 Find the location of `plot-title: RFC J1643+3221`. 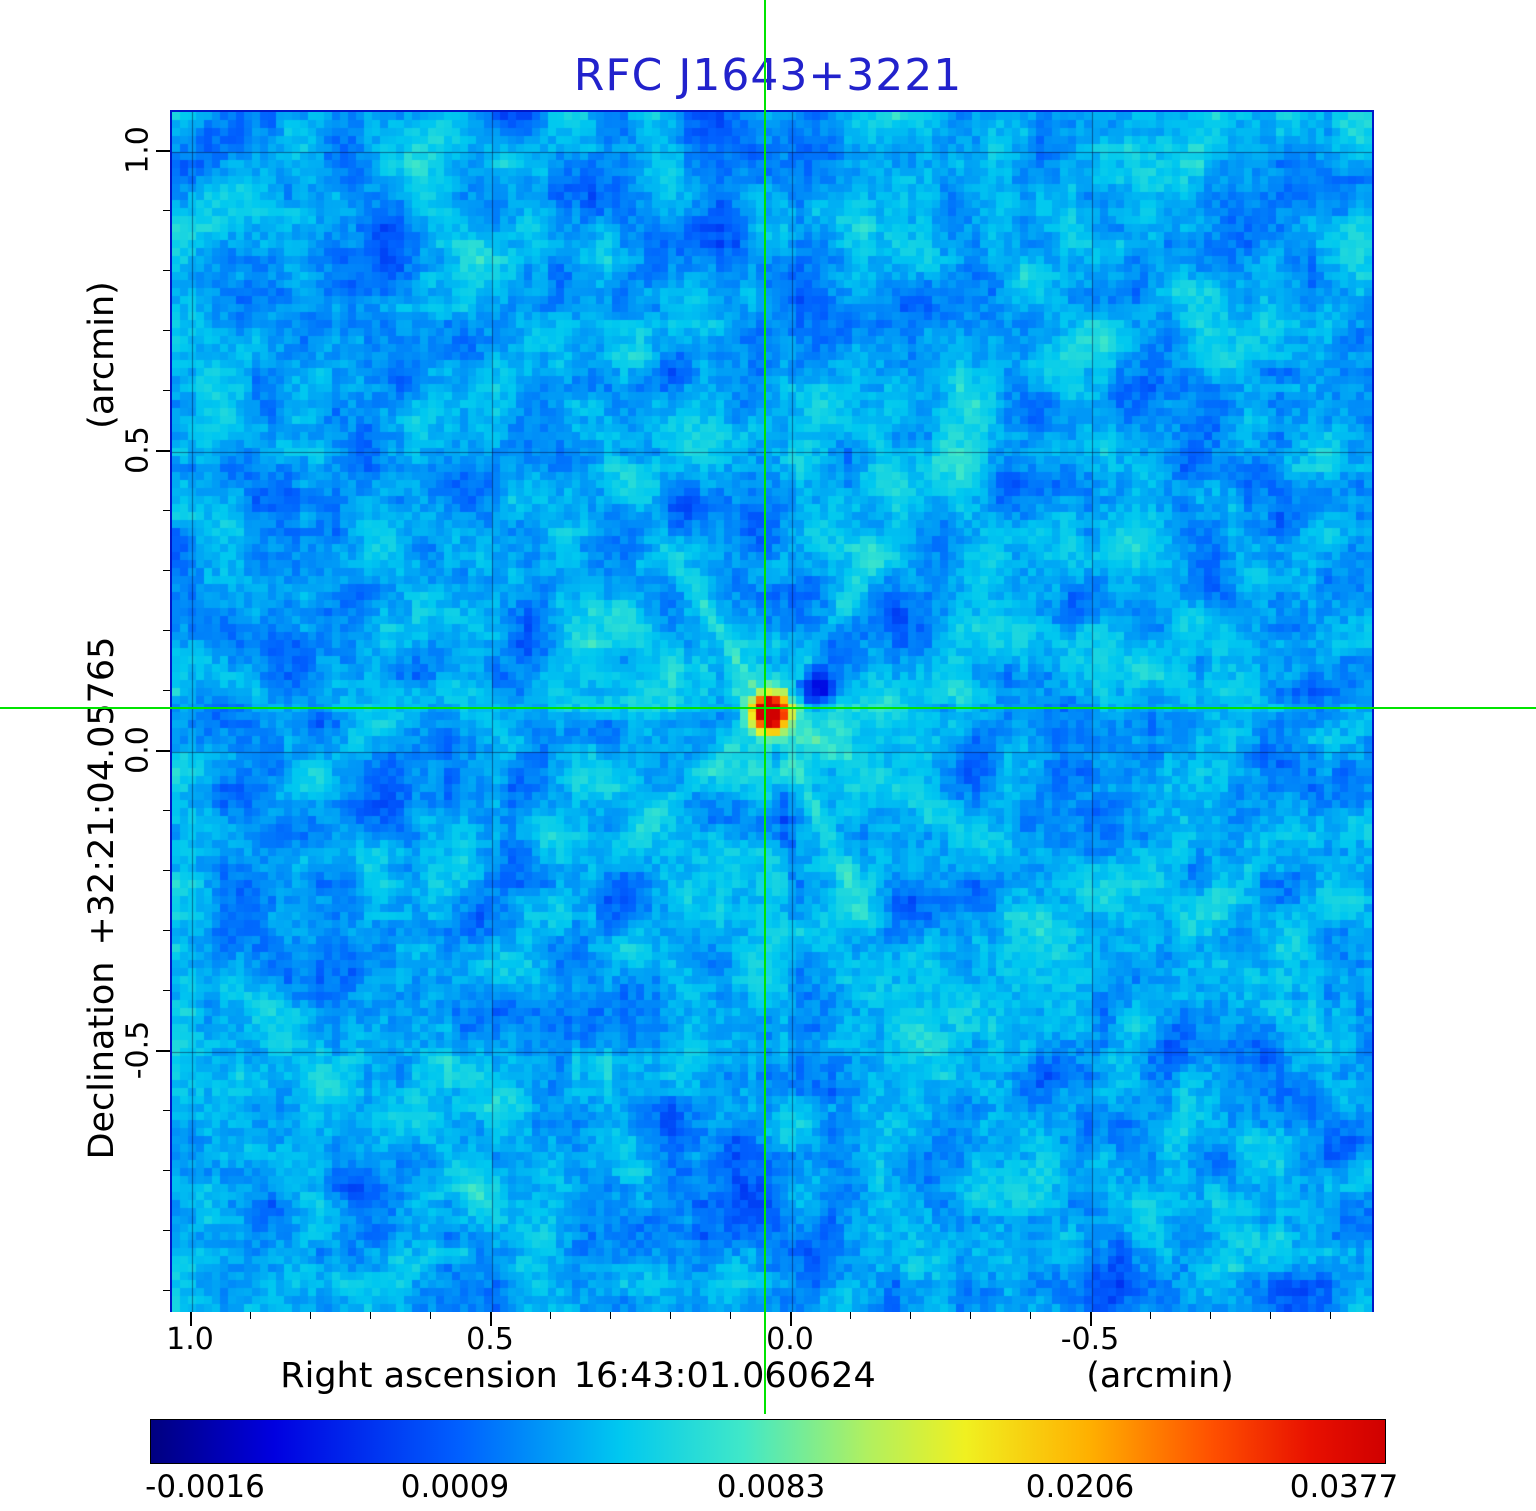

plot-title: RFC J1643+3221 is located at coordinates (768, 75).